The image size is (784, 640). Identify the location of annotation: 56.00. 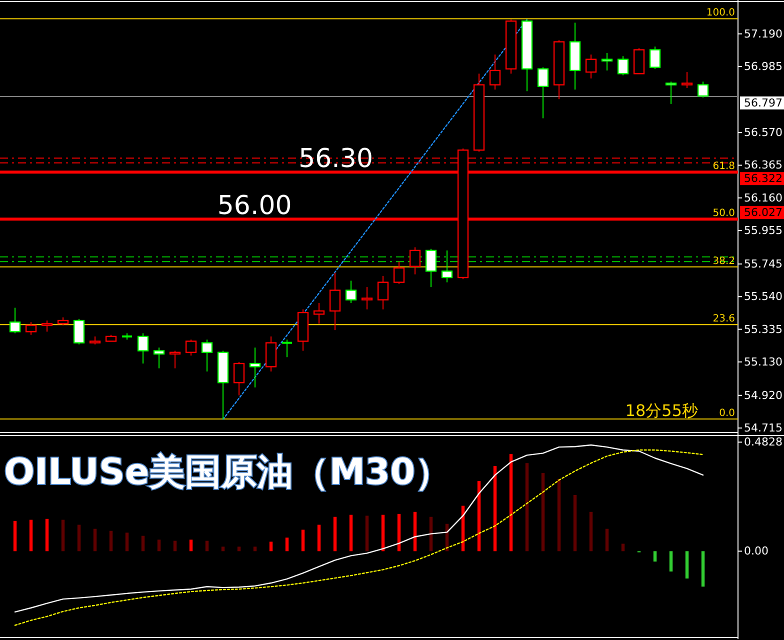
(254, 206).